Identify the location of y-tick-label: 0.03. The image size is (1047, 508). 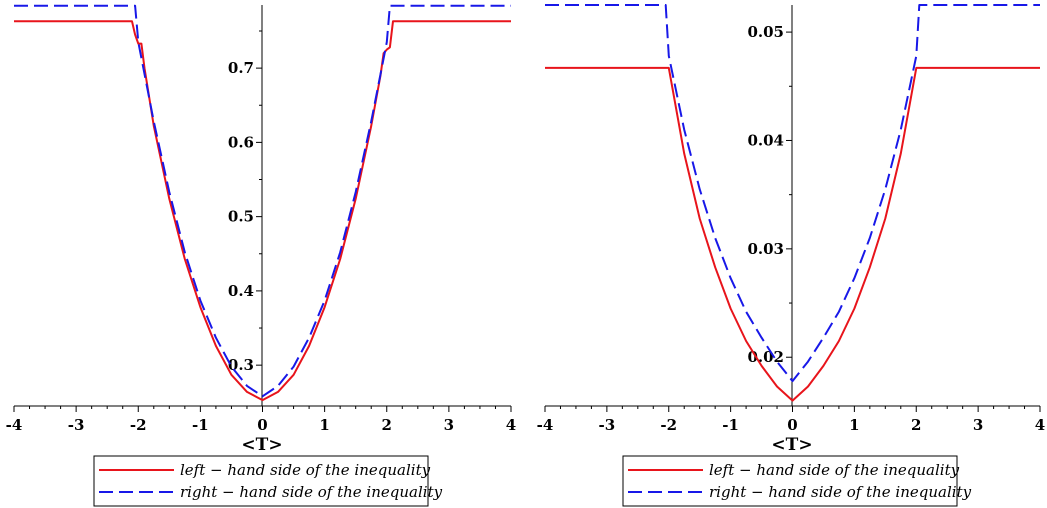
(765, 249).